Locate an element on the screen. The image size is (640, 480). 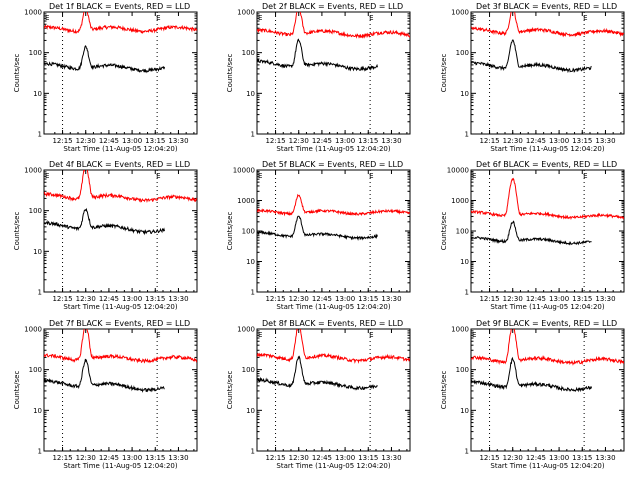
panel-title: Det 4f BLACK = Events, RED = LLD is located at coordinates (119, 164).